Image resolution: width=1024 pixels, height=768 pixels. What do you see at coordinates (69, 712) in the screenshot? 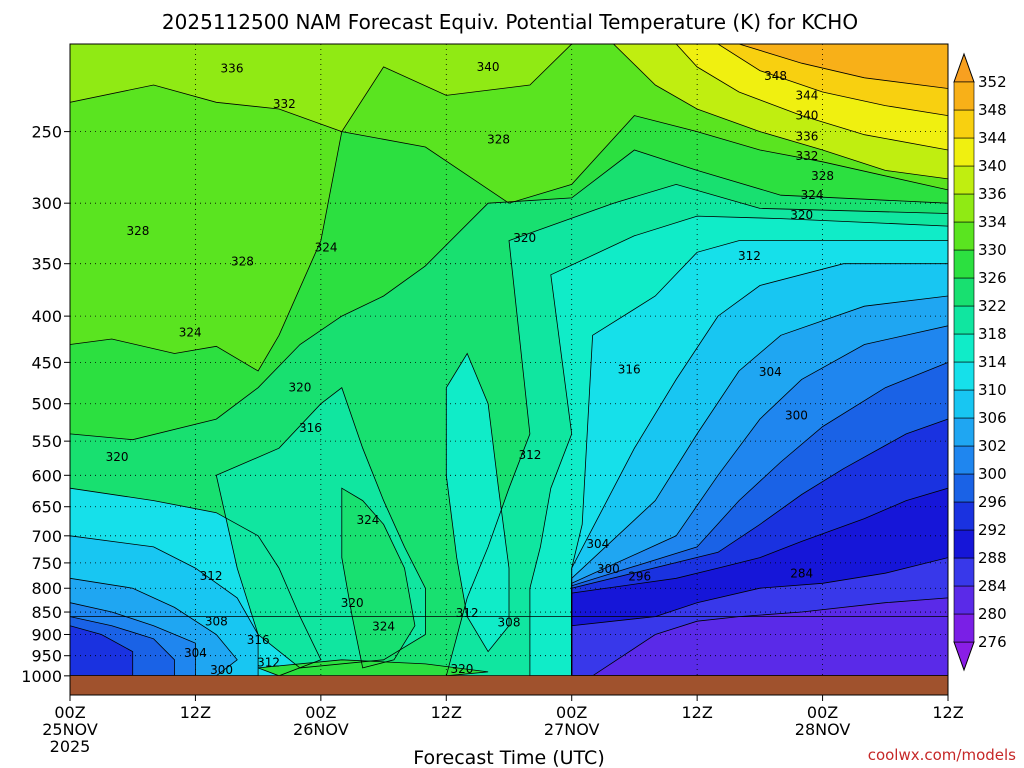
I see `x-tick-label-0-1: 00Z` at bounding box center [69, 712].